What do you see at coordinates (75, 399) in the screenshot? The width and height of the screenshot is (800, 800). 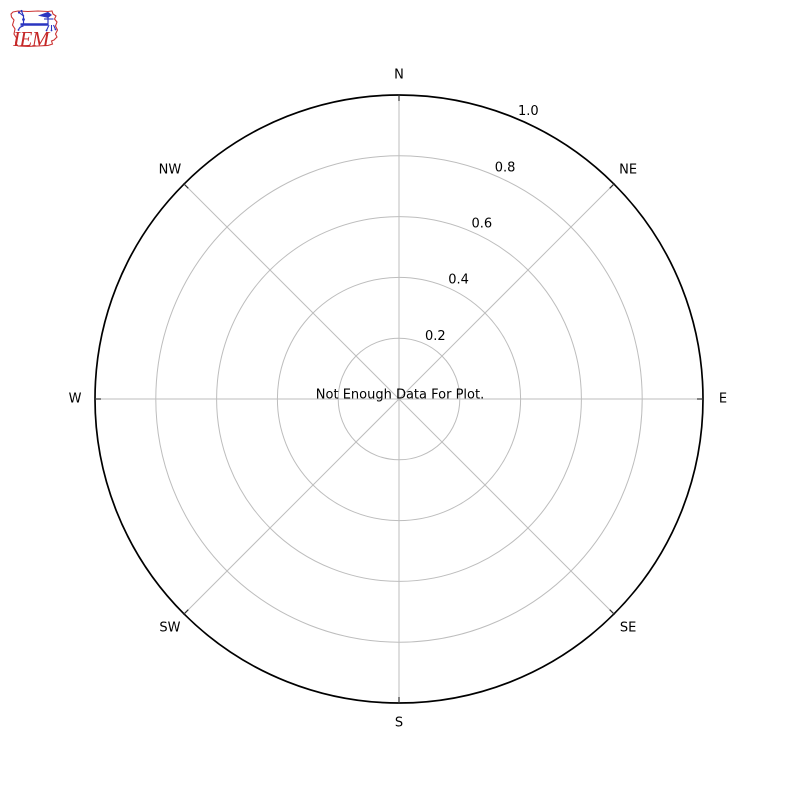 I see `direction-label-w: W` at bounding box center [75, 399].